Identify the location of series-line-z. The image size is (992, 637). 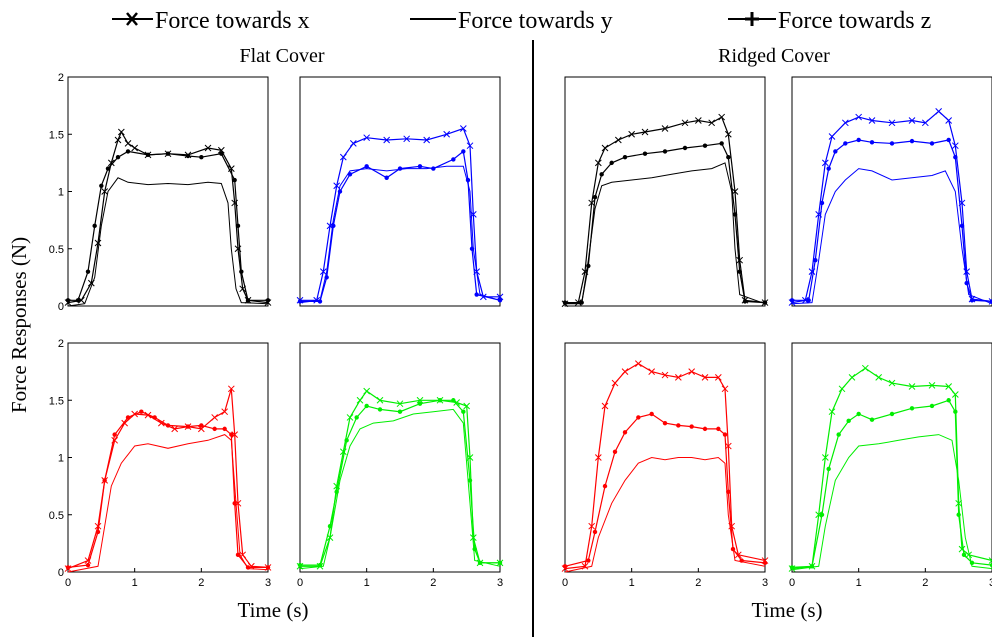
(168, 225).